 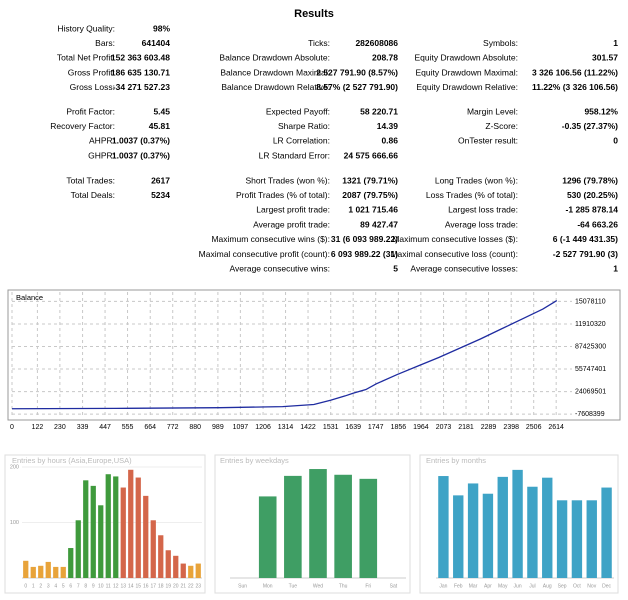 I want to click on x-tick-label: 6, so click(x=70, y=586).